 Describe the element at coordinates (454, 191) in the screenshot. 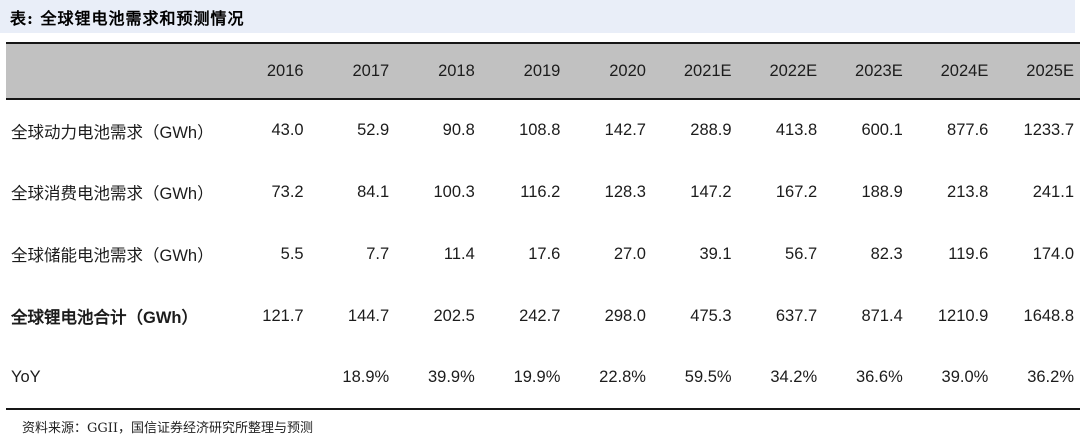

I see `value-cell: 100.3` at that location.